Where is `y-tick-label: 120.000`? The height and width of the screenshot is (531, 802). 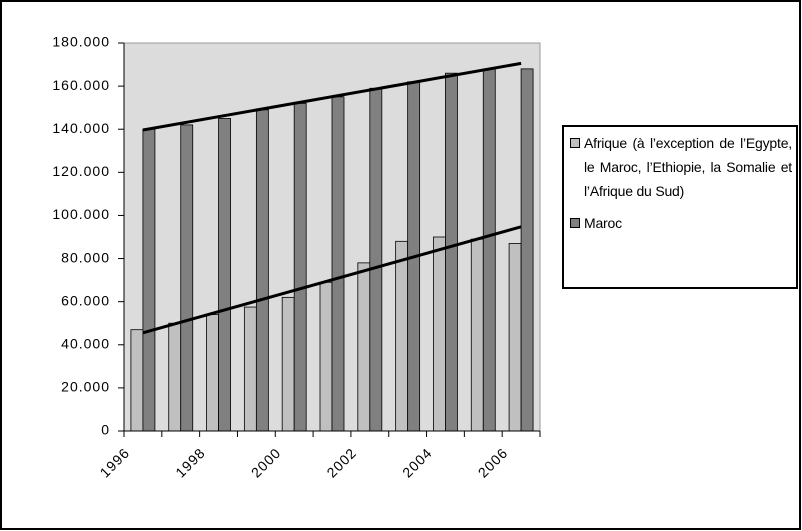 y-tick-label: 120.000 is located at coordinates (81, 171).